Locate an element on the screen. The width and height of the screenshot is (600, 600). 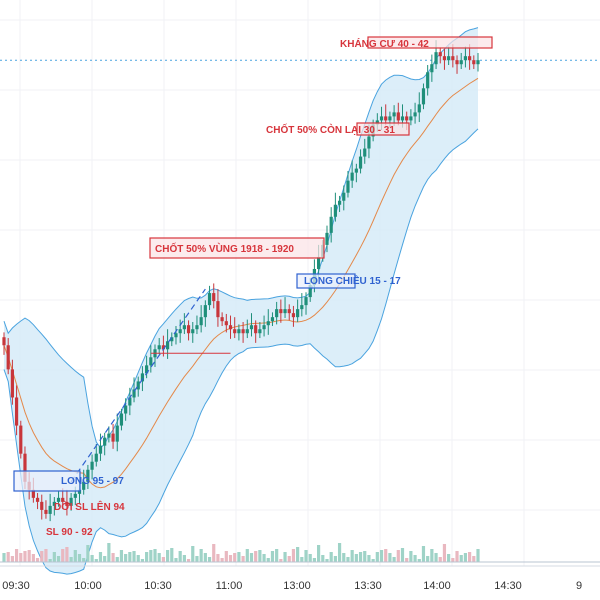
annotation-label: DỜI SL LÊN 94 is located at coordinates (89, 506).